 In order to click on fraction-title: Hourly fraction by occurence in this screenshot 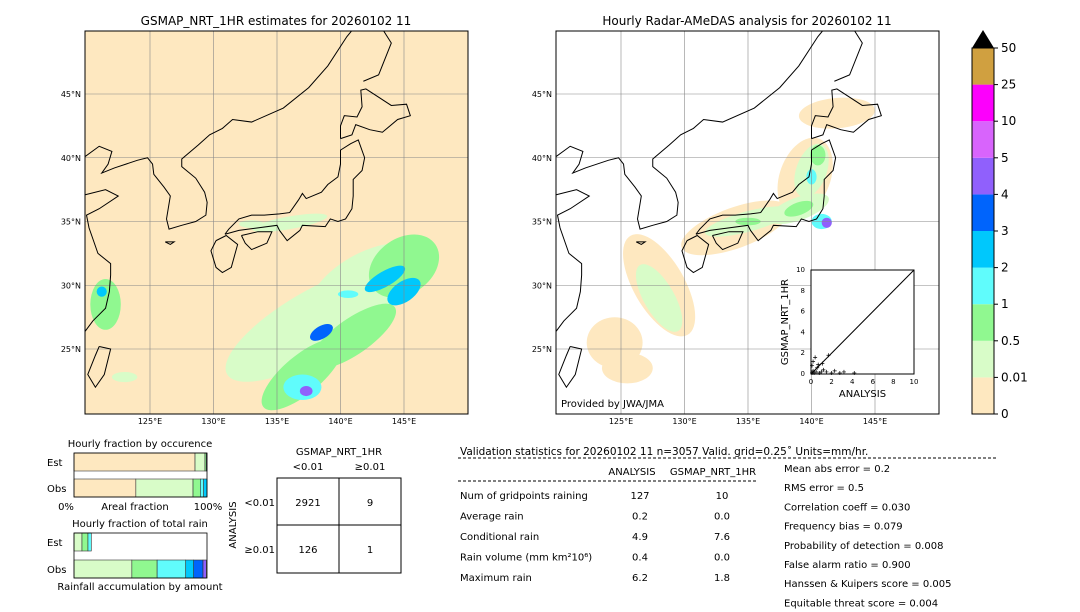, I will do `click(140, 444)`.